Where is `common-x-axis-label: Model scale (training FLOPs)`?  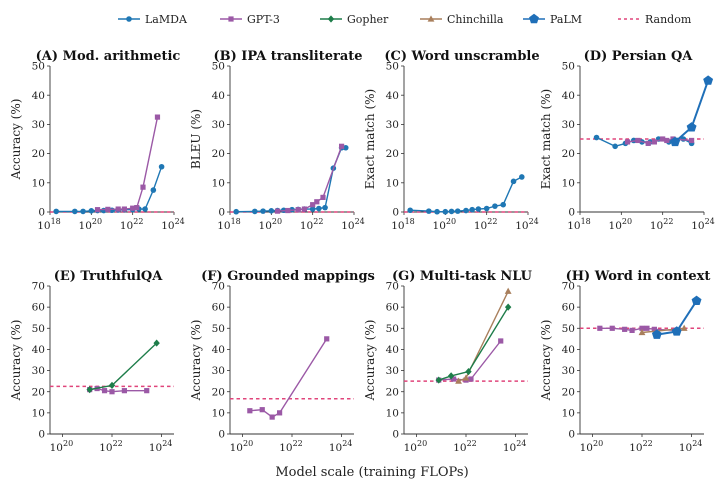 common-x-axis-label: Model scale (training FLOPs) is located at coordinates (371, 472).